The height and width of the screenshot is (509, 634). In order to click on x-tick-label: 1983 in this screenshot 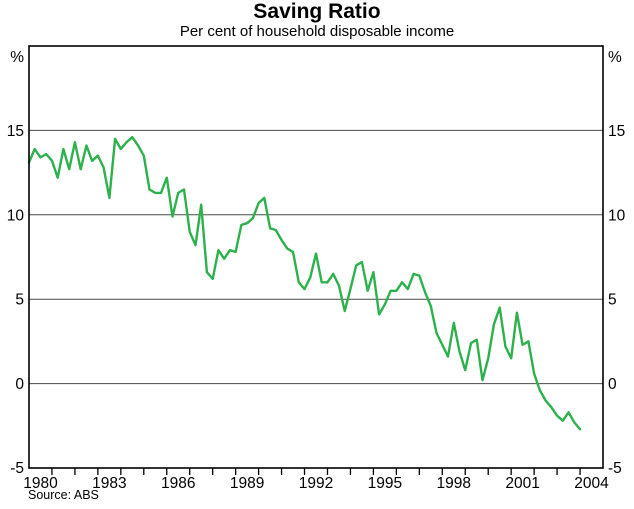, I will do `click(109, 483)`.